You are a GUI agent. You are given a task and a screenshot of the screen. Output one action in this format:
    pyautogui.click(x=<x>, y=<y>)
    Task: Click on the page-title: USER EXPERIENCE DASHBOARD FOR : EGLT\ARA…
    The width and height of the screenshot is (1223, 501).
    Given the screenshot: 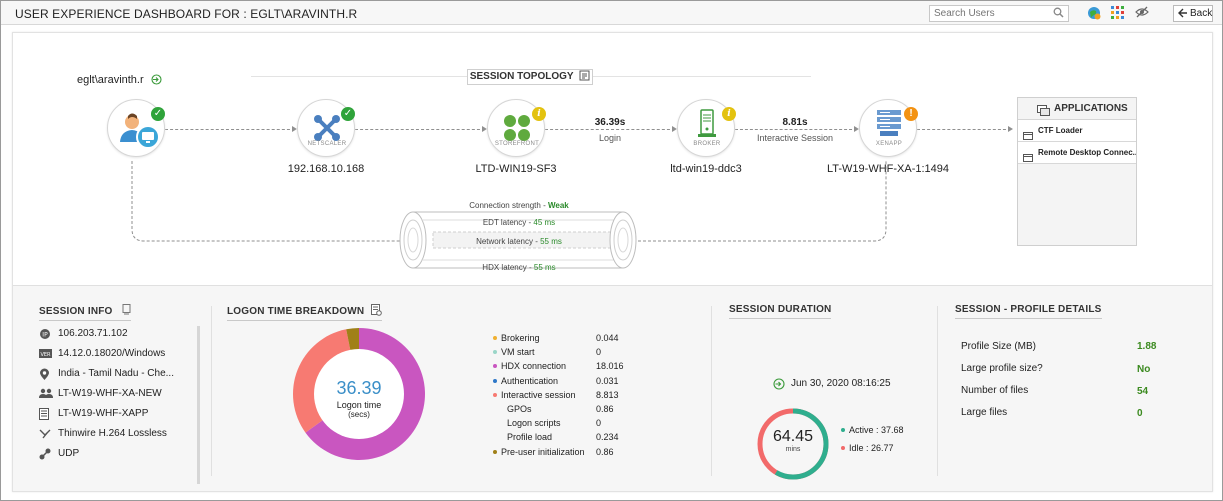 What is the action you would take?
    pyautogui.click(x=186, y=14)
    